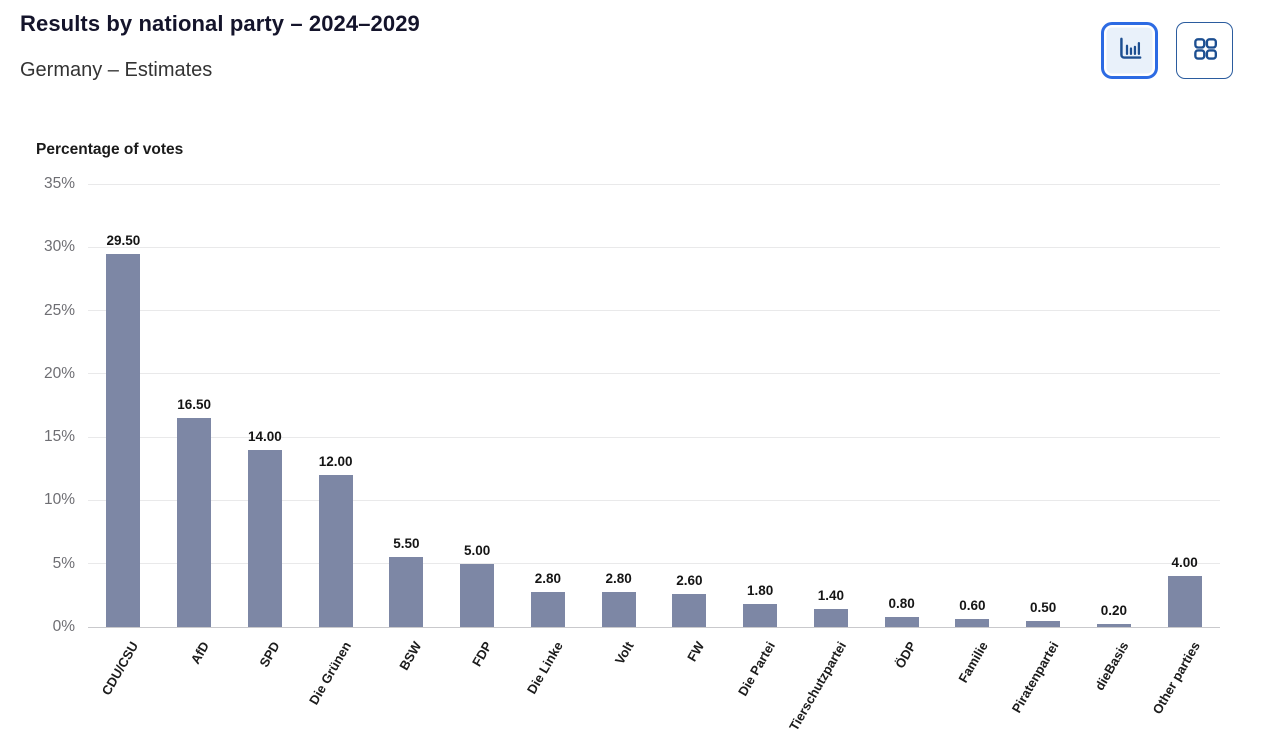  What do you see at coordinates (1184, 563) in the screenshot?
I see `bar-value-label: 4.00` at bounding box center [1184, 563].